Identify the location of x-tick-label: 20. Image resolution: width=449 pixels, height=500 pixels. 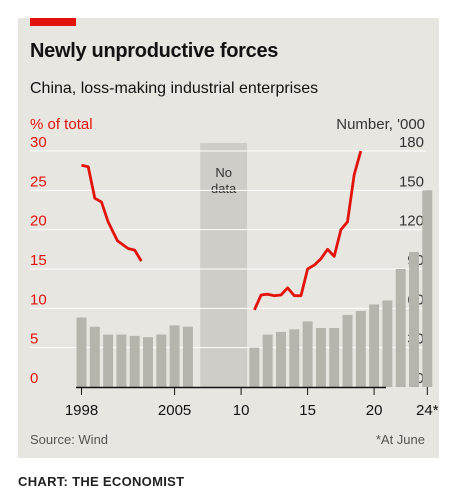
(374, 410).